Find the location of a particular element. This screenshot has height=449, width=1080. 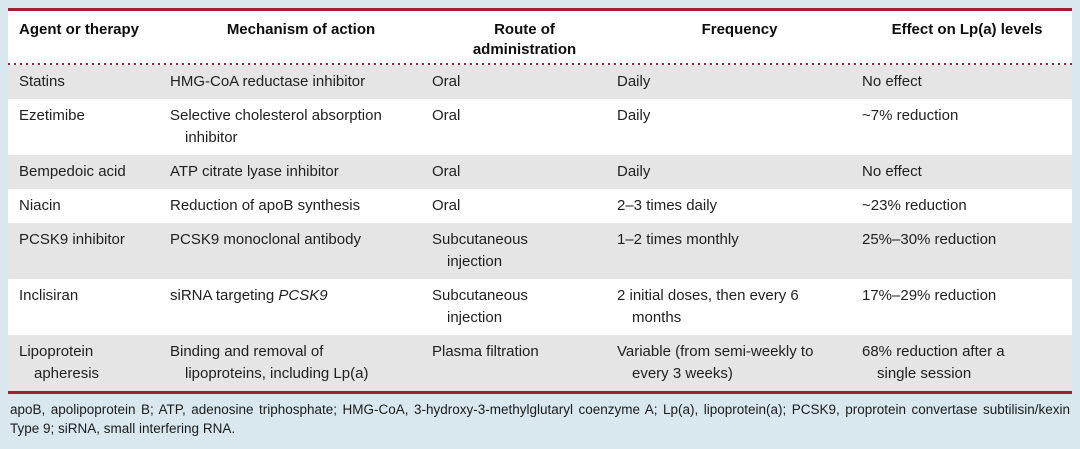

top-rule is located at coordinates (540, 9).